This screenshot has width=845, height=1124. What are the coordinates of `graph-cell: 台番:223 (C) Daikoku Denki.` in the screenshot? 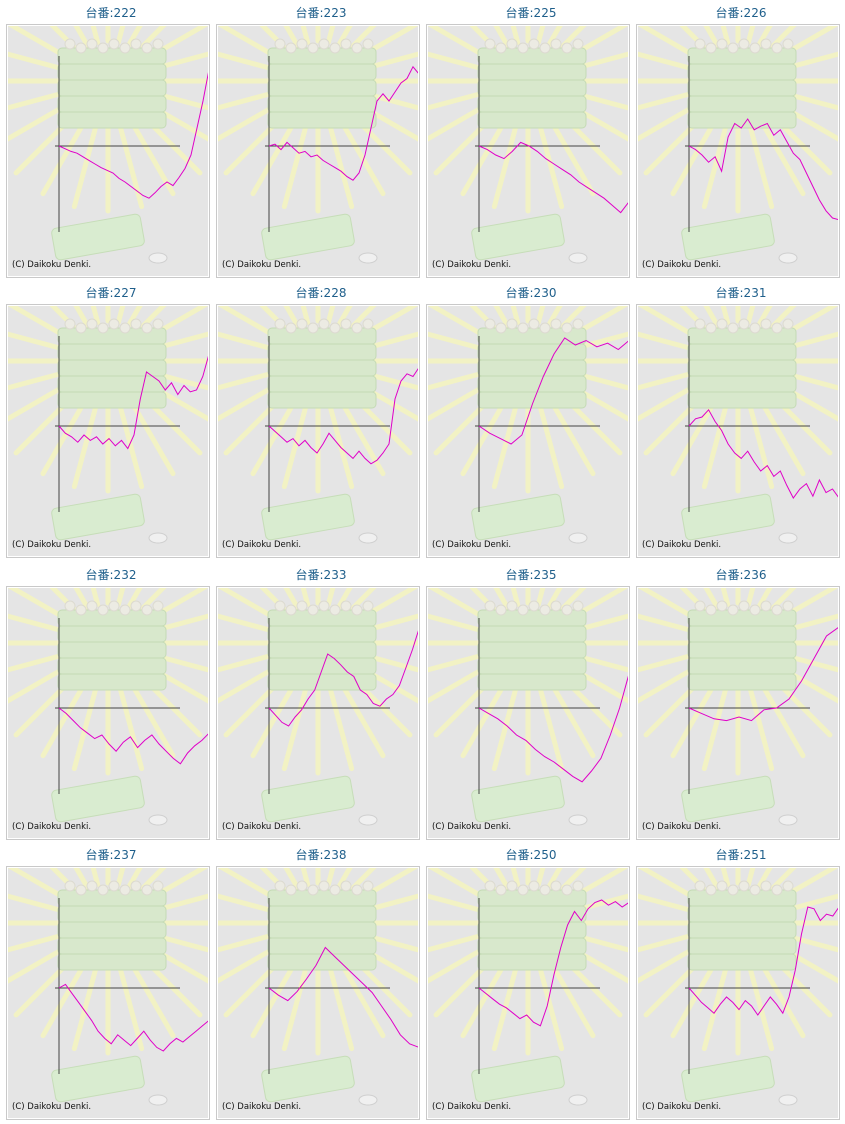 It's located at (321, 140).